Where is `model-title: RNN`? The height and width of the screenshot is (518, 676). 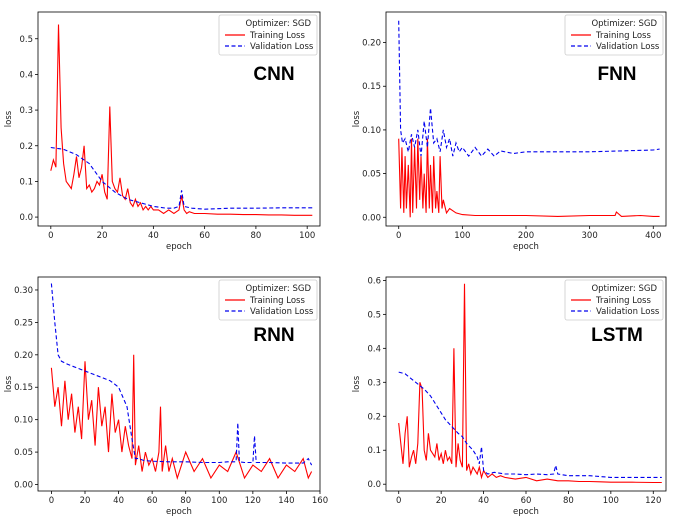
model-title: RNN is located at coordinates (273, 335).